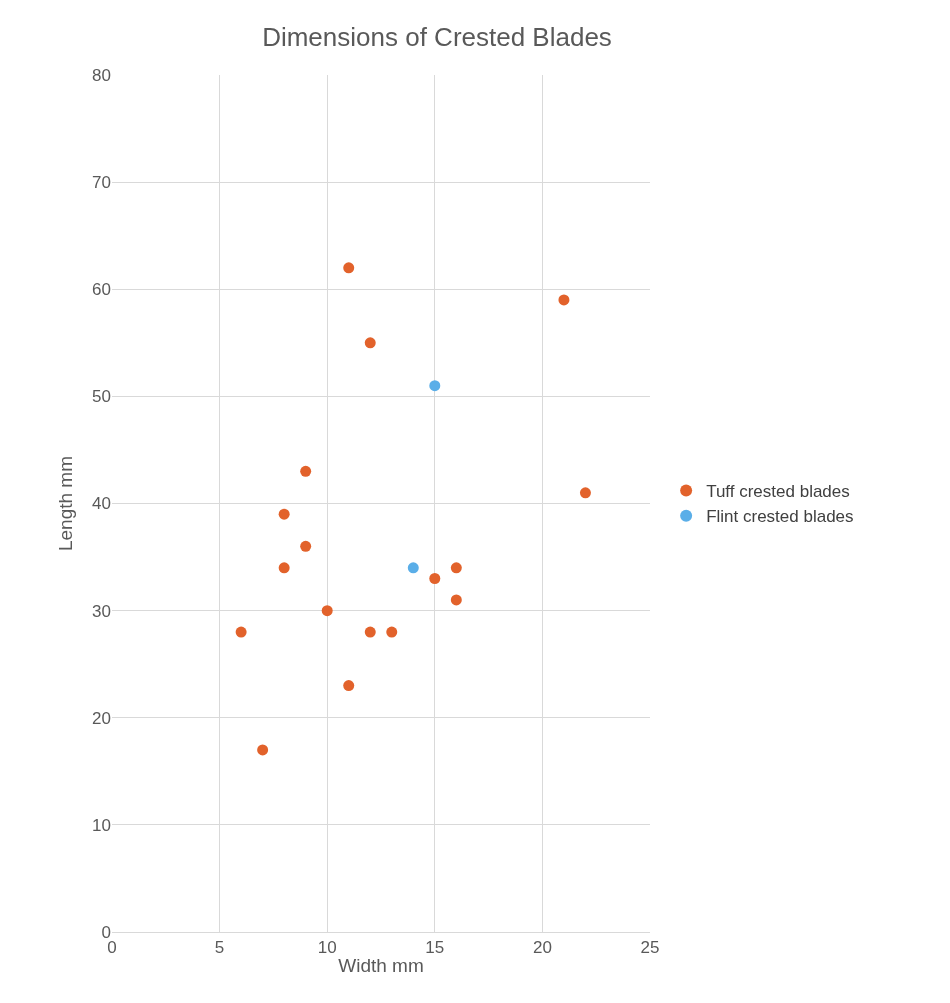 The height and width of the screenshot is (1003, 950). What do you see at coordinates (101, 75) in the screenshot?
I see `y-tick-label: 80` at bounding box center [101, 75].